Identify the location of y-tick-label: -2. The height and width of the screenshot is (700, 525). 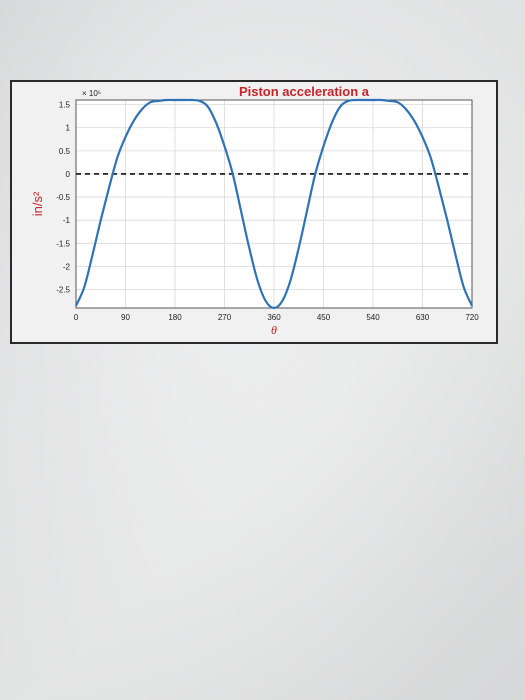
(67, 266).